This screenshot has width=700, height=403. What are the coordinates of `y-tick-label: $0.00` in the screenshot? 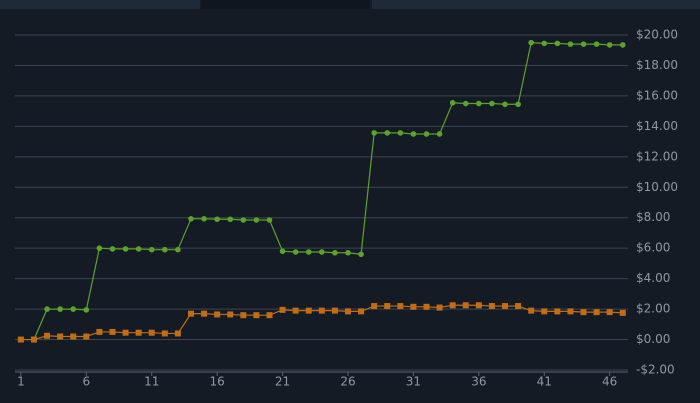 It's located at (653, 339).